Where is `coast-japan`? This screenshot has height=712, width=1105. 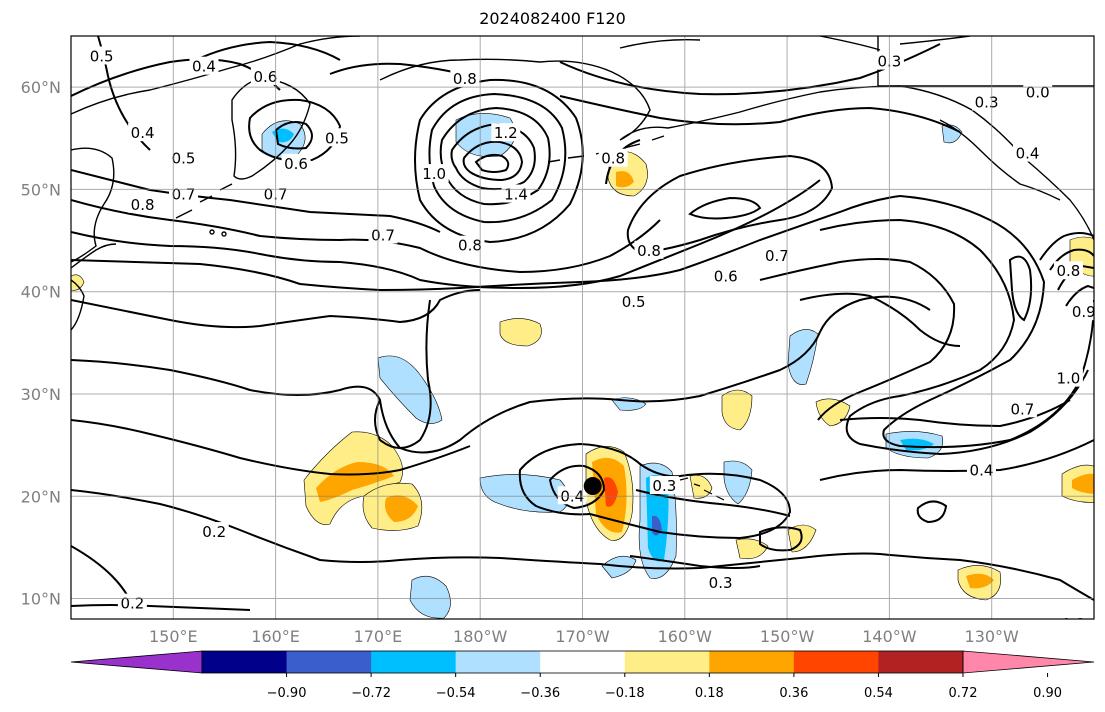
coast-japan is located at coordinates (94, 287).